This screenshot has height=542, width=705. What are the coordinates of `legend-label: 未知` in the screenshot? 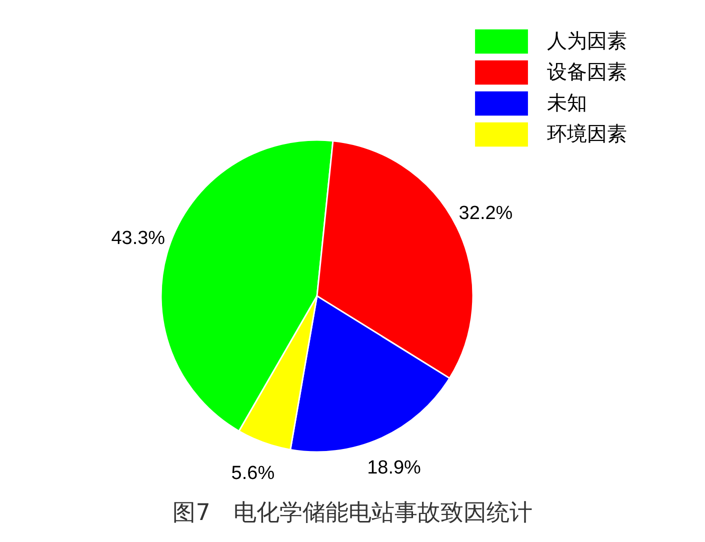 It's located at (567, 102).